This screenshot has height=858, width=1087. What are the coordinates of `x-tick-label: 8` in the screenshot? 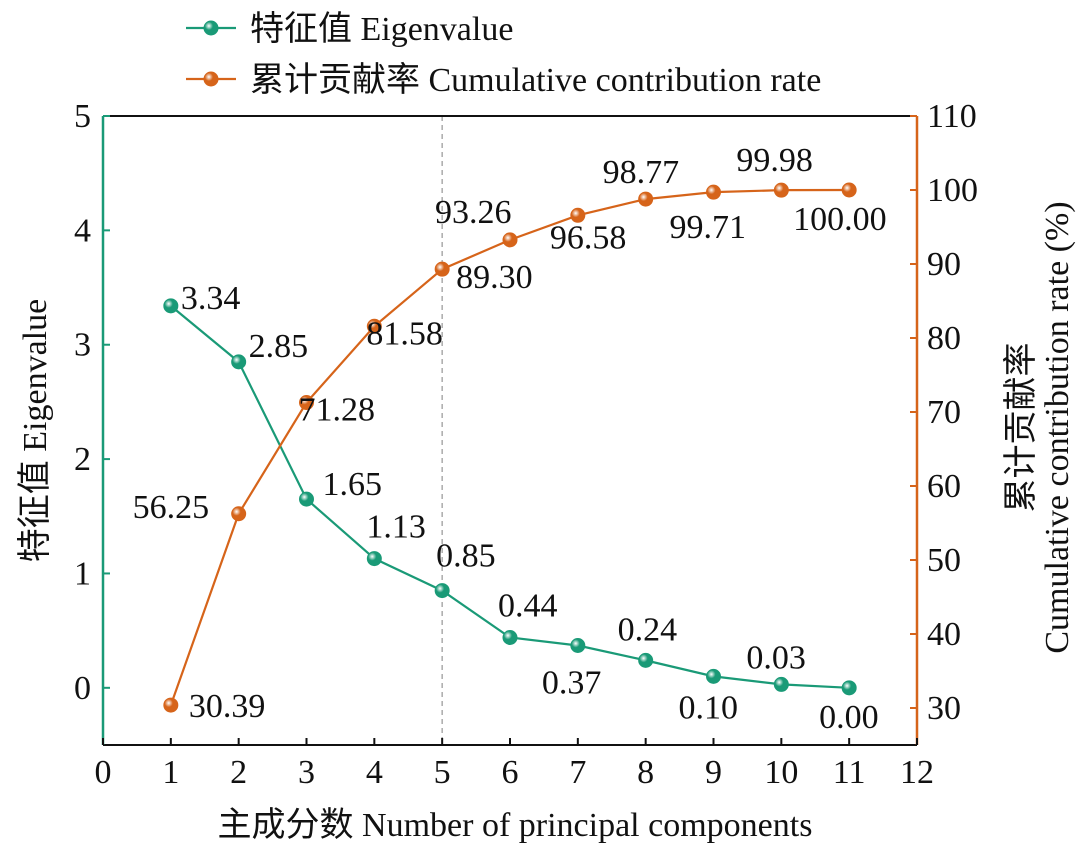 It's located at (645, 772).